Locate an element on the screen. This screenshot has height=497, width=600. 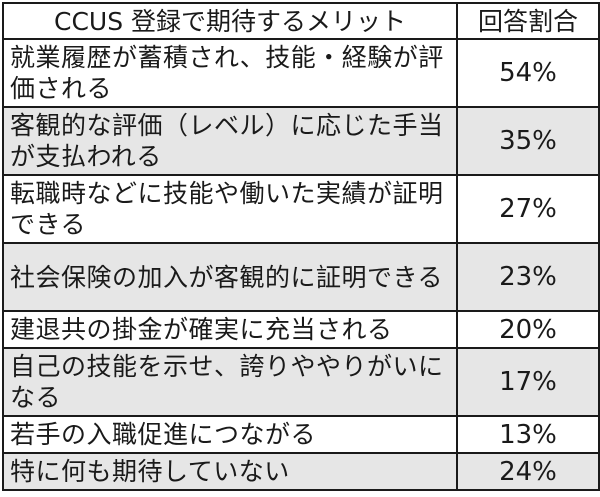
header-row: CCUS 登録で期待するメリット 回答割合 is located at coordinates (301, 21).